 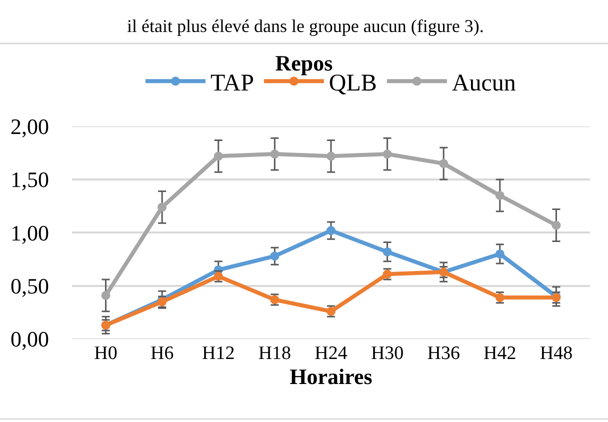 I want to click on x-tick-label: H0, so click(x=106, y=353).